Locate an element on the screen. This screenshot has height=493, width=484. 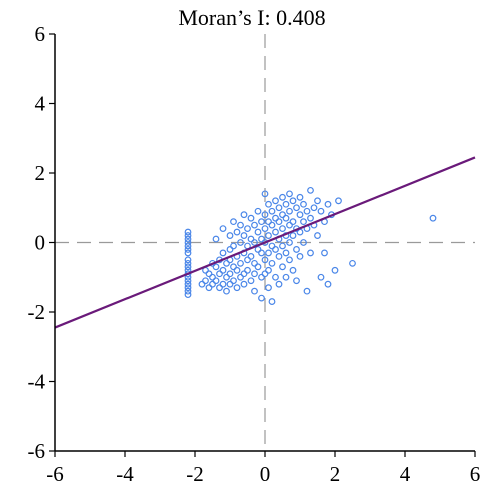
x-tick-label: 0 is located at coordinates (265, 474).